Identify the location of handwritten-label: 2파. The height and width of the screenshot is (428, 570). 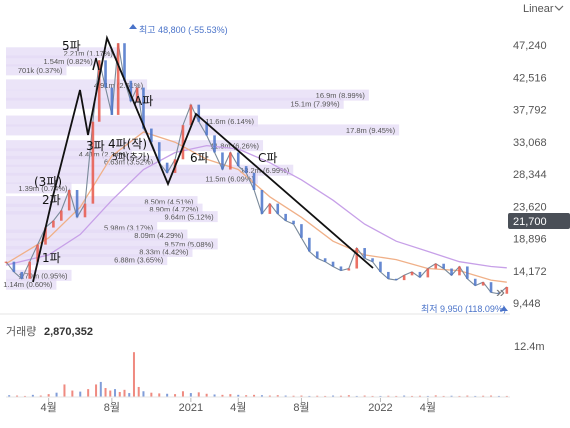
(51, 200).